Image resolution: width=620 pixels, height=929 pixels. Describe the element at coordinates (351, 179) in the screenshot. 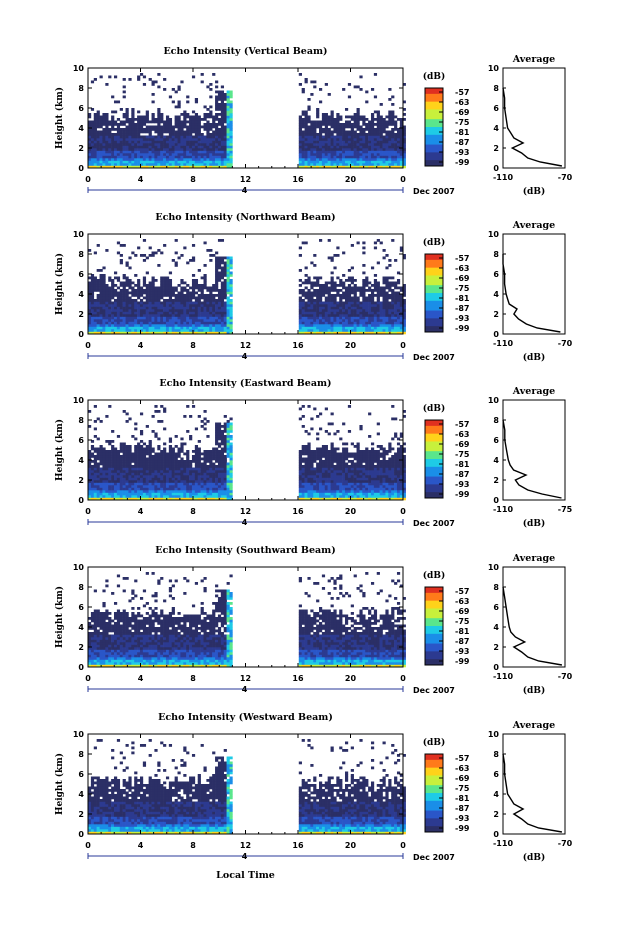

I see `x-tick-label: 20` at that location.